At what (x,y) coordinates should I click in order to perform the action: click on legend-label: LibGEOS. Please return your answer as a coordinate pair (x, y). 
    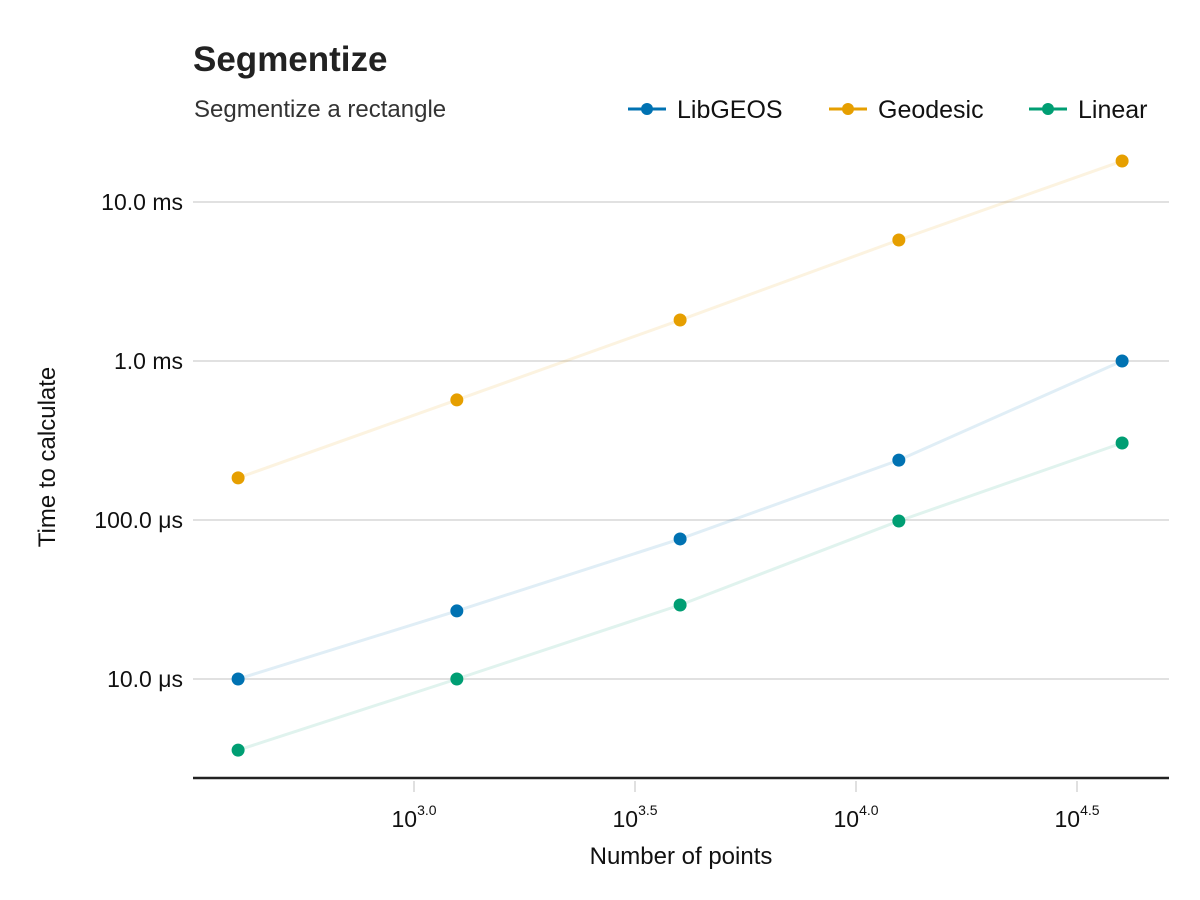
    Looking at the image, I should click on (730, 110).